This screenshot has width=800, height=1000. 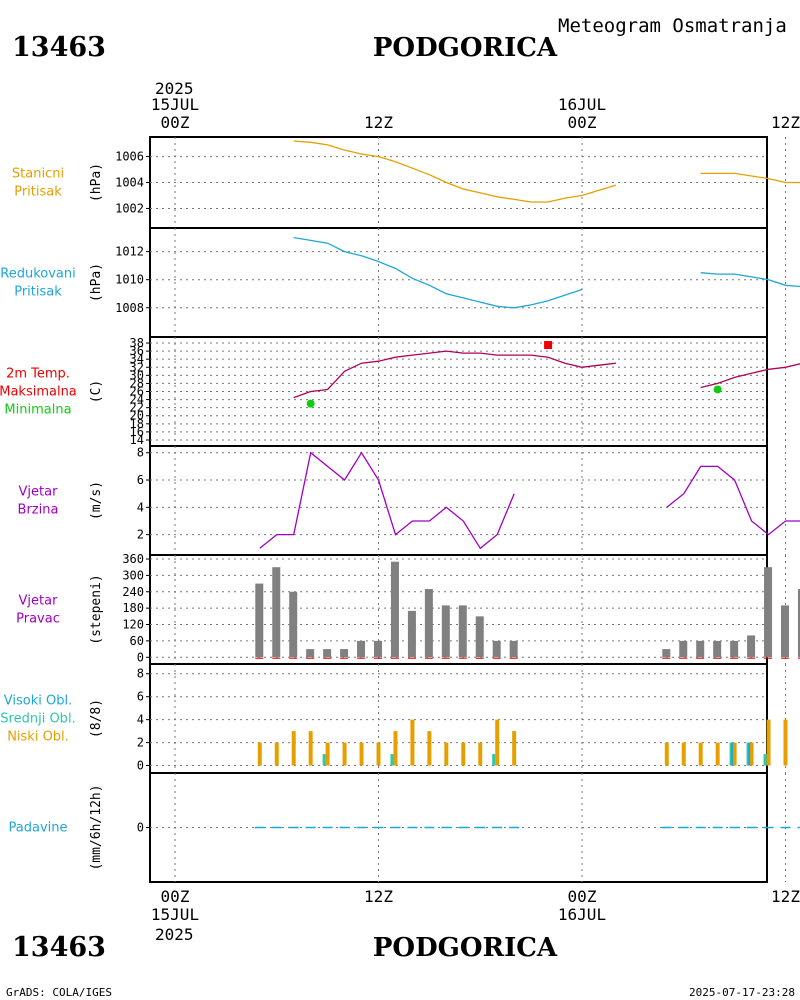 I want to click on y-tick-label: 18, so click(x=137, y=424).